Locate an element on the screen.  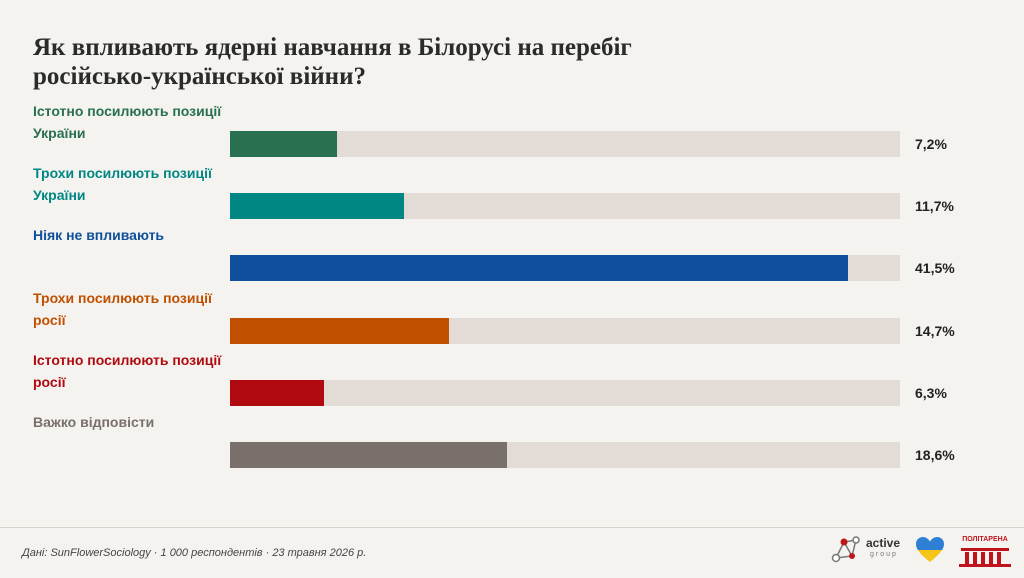
category-label: Істотно посилюють позиції України is located at coordinates (127, 122).